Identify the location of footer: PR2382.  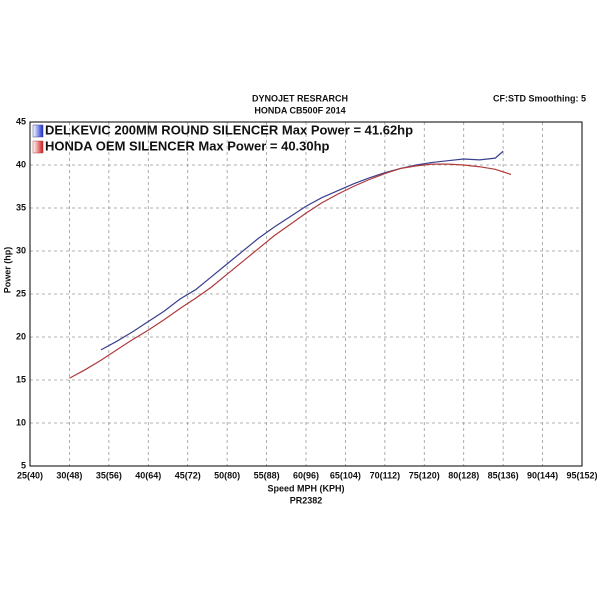
(306, 500).